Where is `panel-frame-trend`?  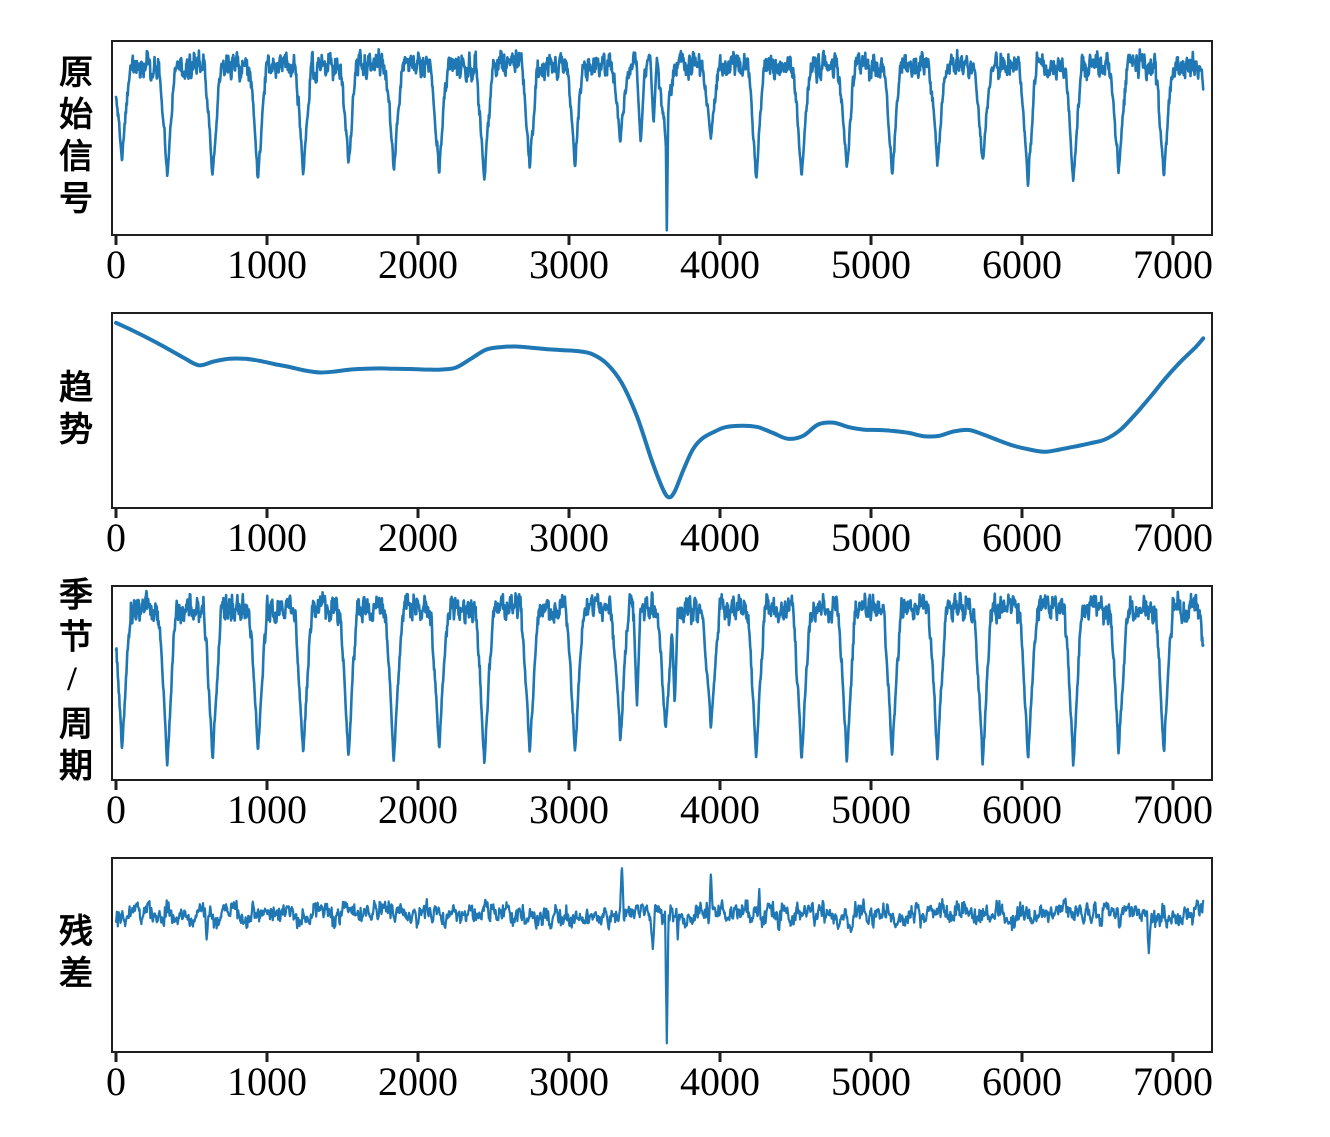 panel-frame-trend is located at coordinates (662, 410).